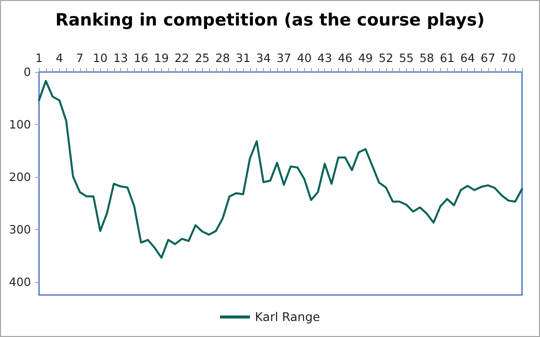  What do you see at coordinates (120, 58) in the screenshot?
I see `x-tick-label: 13` at bounding box center [120, 58].